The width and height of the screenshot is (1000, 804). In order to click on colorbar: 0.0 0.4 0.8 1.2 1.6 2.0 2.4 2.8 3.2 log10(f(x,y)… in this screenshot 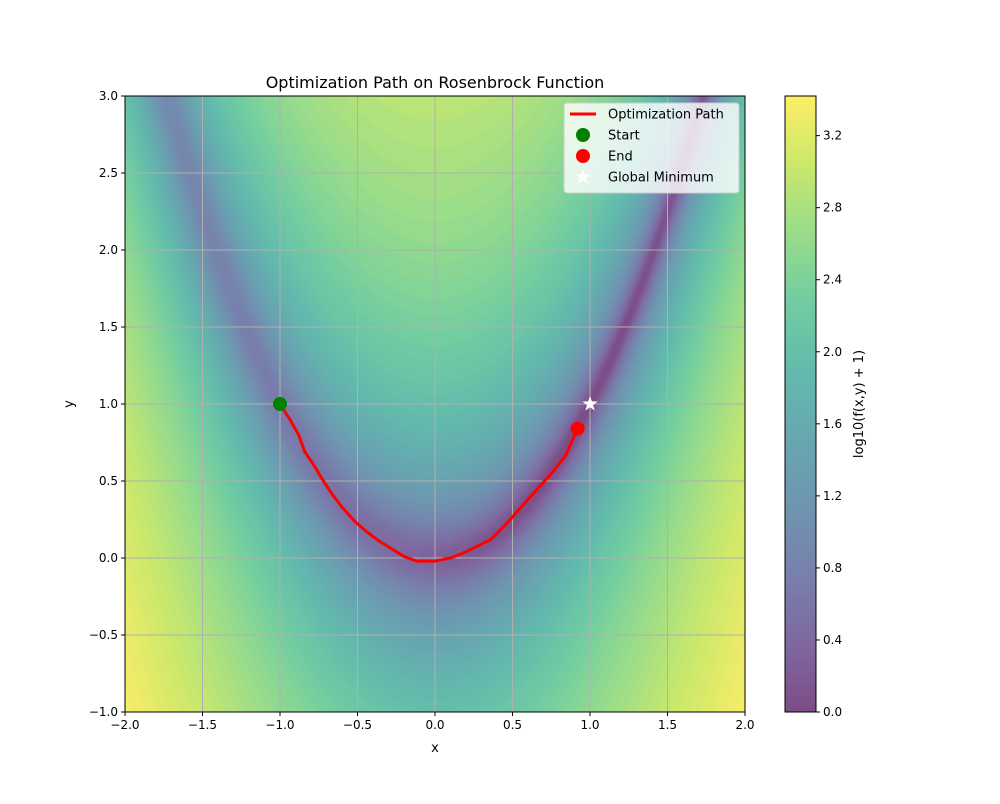, I will do `click(825, 407)`.